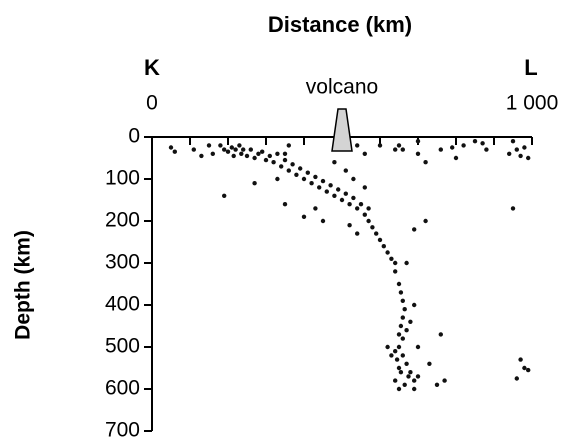  What do you see at coordinates (342, 130) in the screenshot?
I see `volcano-marker` at bounding box center [342, 130].